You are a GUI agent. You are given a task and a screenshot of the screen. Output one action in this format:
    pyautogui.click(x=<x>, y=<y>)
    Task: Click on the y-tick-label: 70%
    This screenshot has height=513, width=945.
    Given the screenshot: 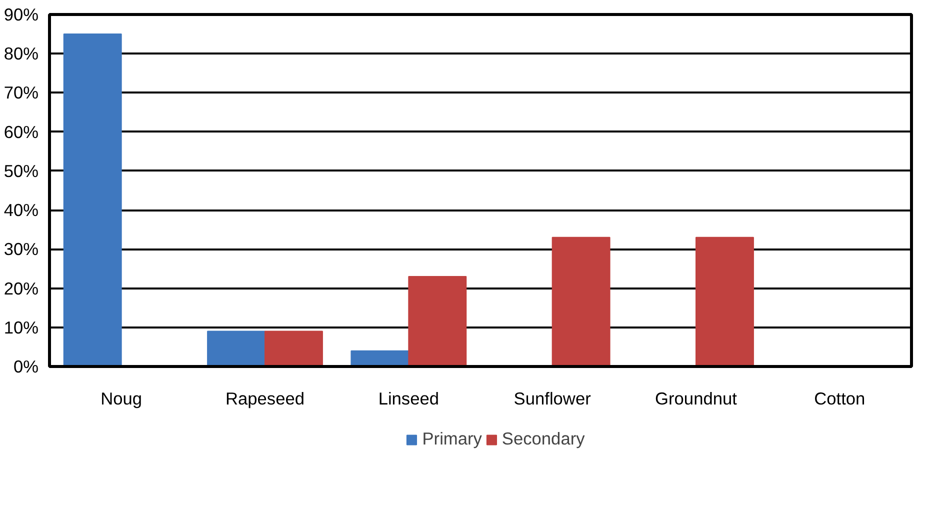 What is the action you would take?
    pyautogui.click(x=21, y=92)
    